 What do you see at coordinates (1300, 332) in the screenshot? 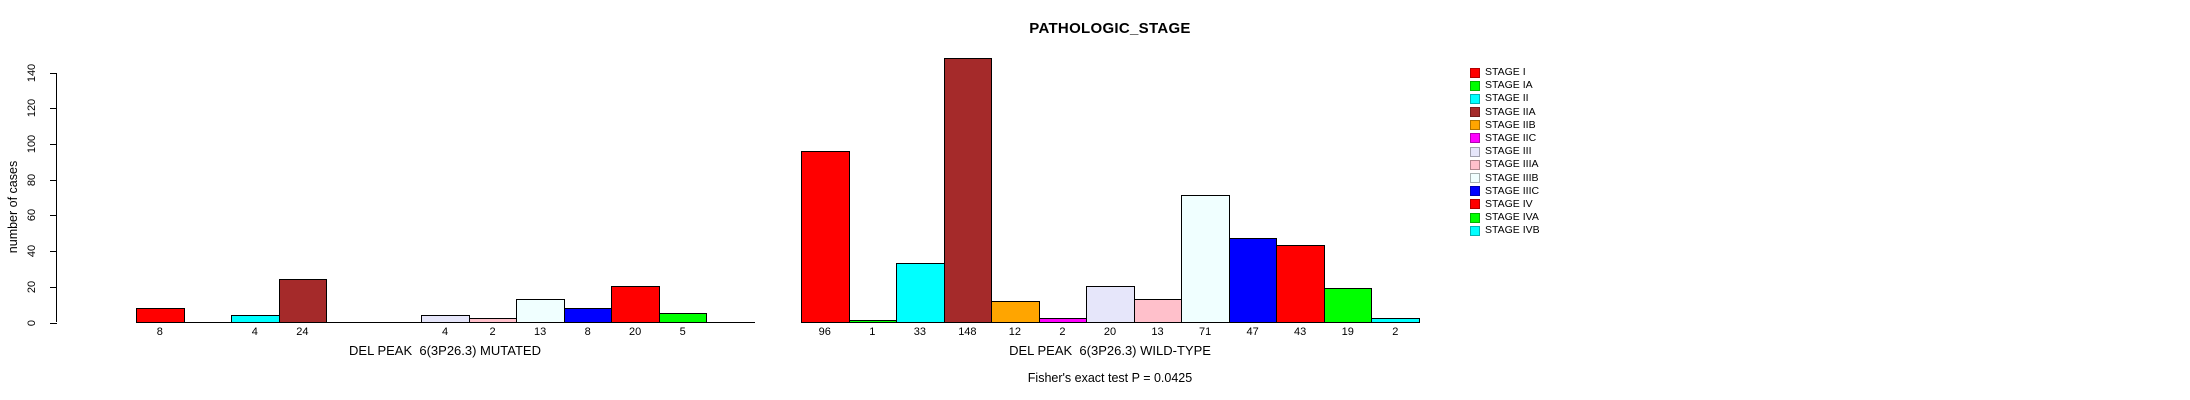
I see `bar-value-label: 43` at bounding box center [1300, 332].